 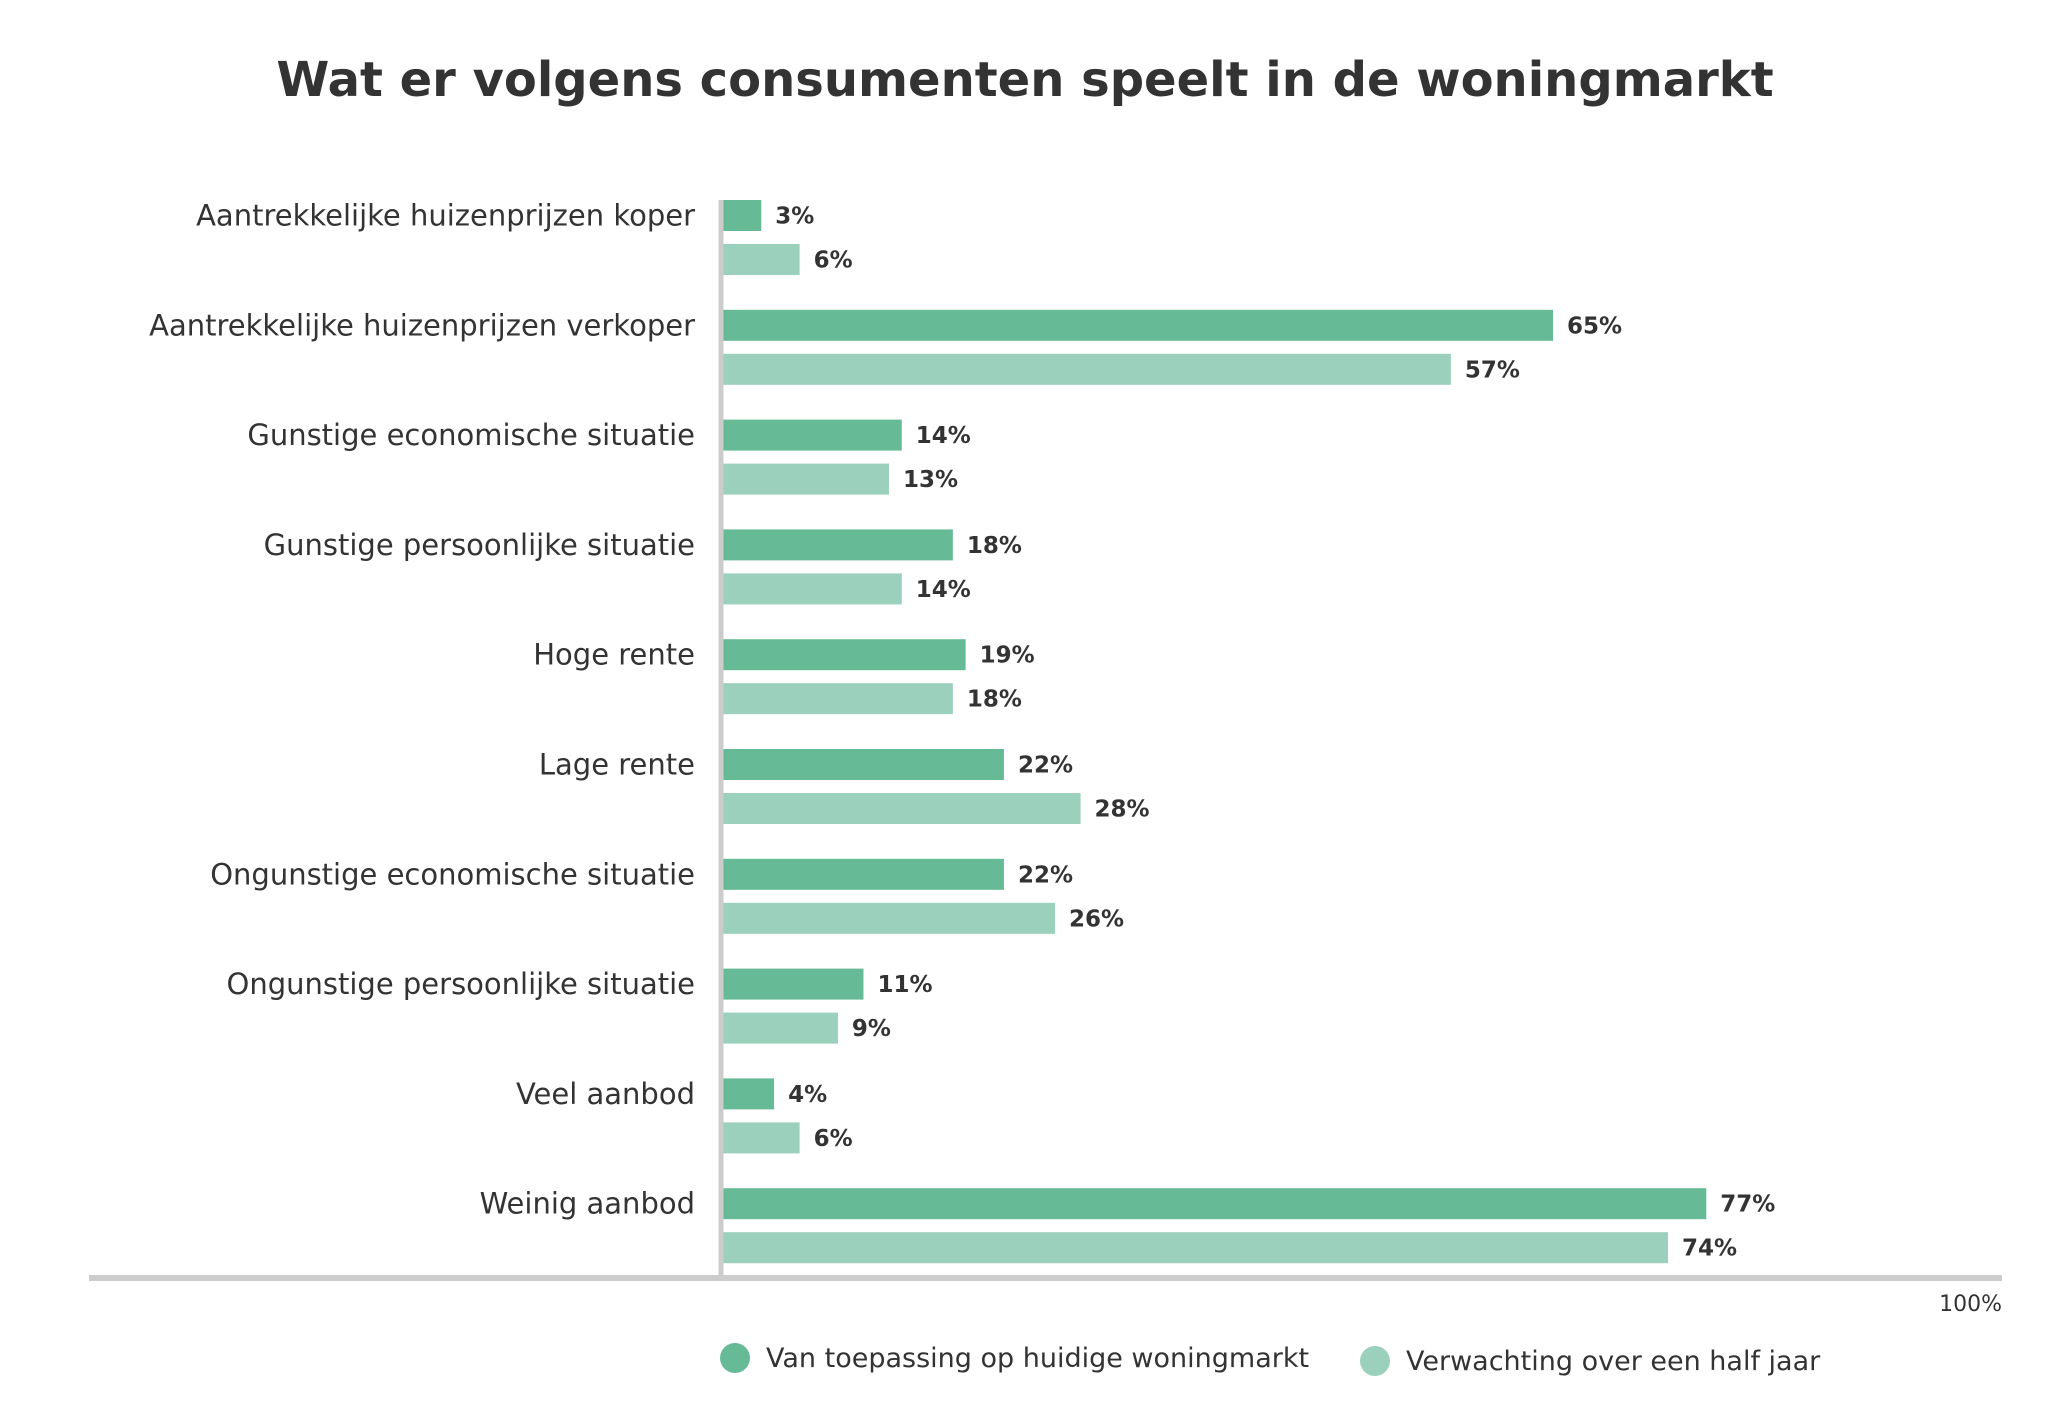 I want to click on category-label: Hoge rente, so click(x=614, y=655).